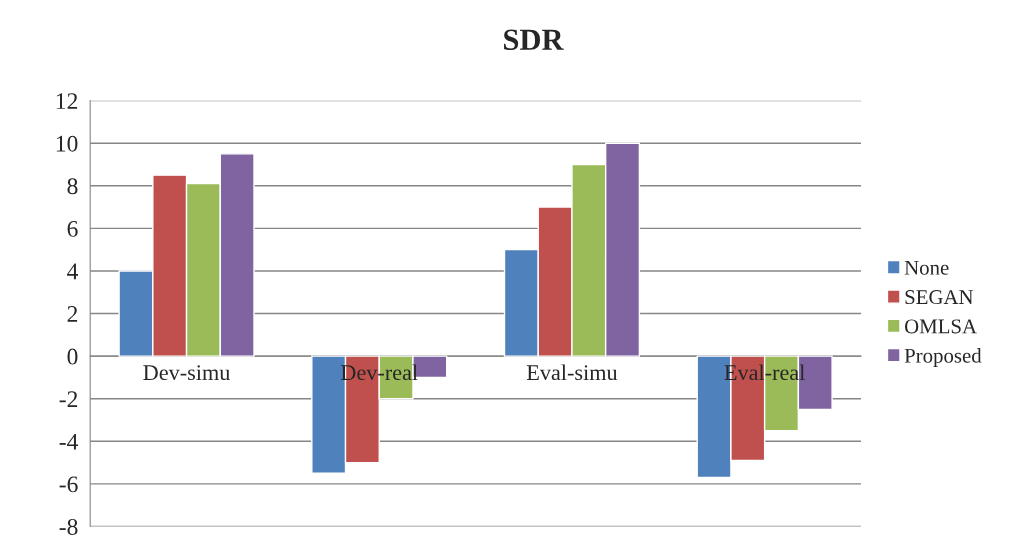 The image size is (1025, 553). Describe the element at coordinates (186, 373) in the screenshot. I see `x-tick-label: Dev-simu` at that location.